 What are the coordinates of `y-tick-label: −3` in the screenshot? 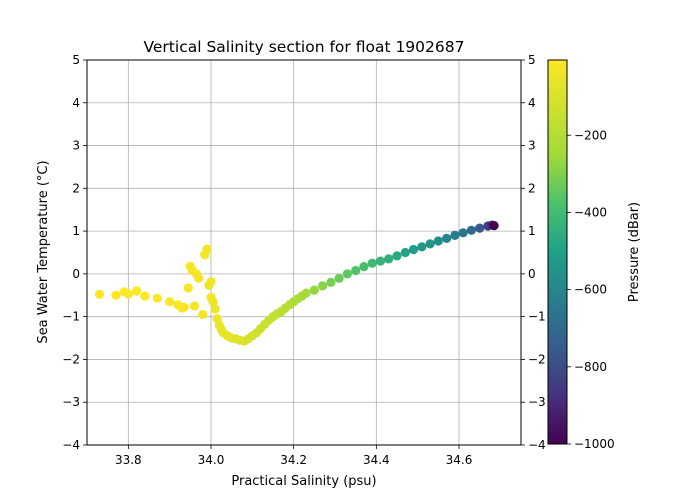 It's located at (71, 402).